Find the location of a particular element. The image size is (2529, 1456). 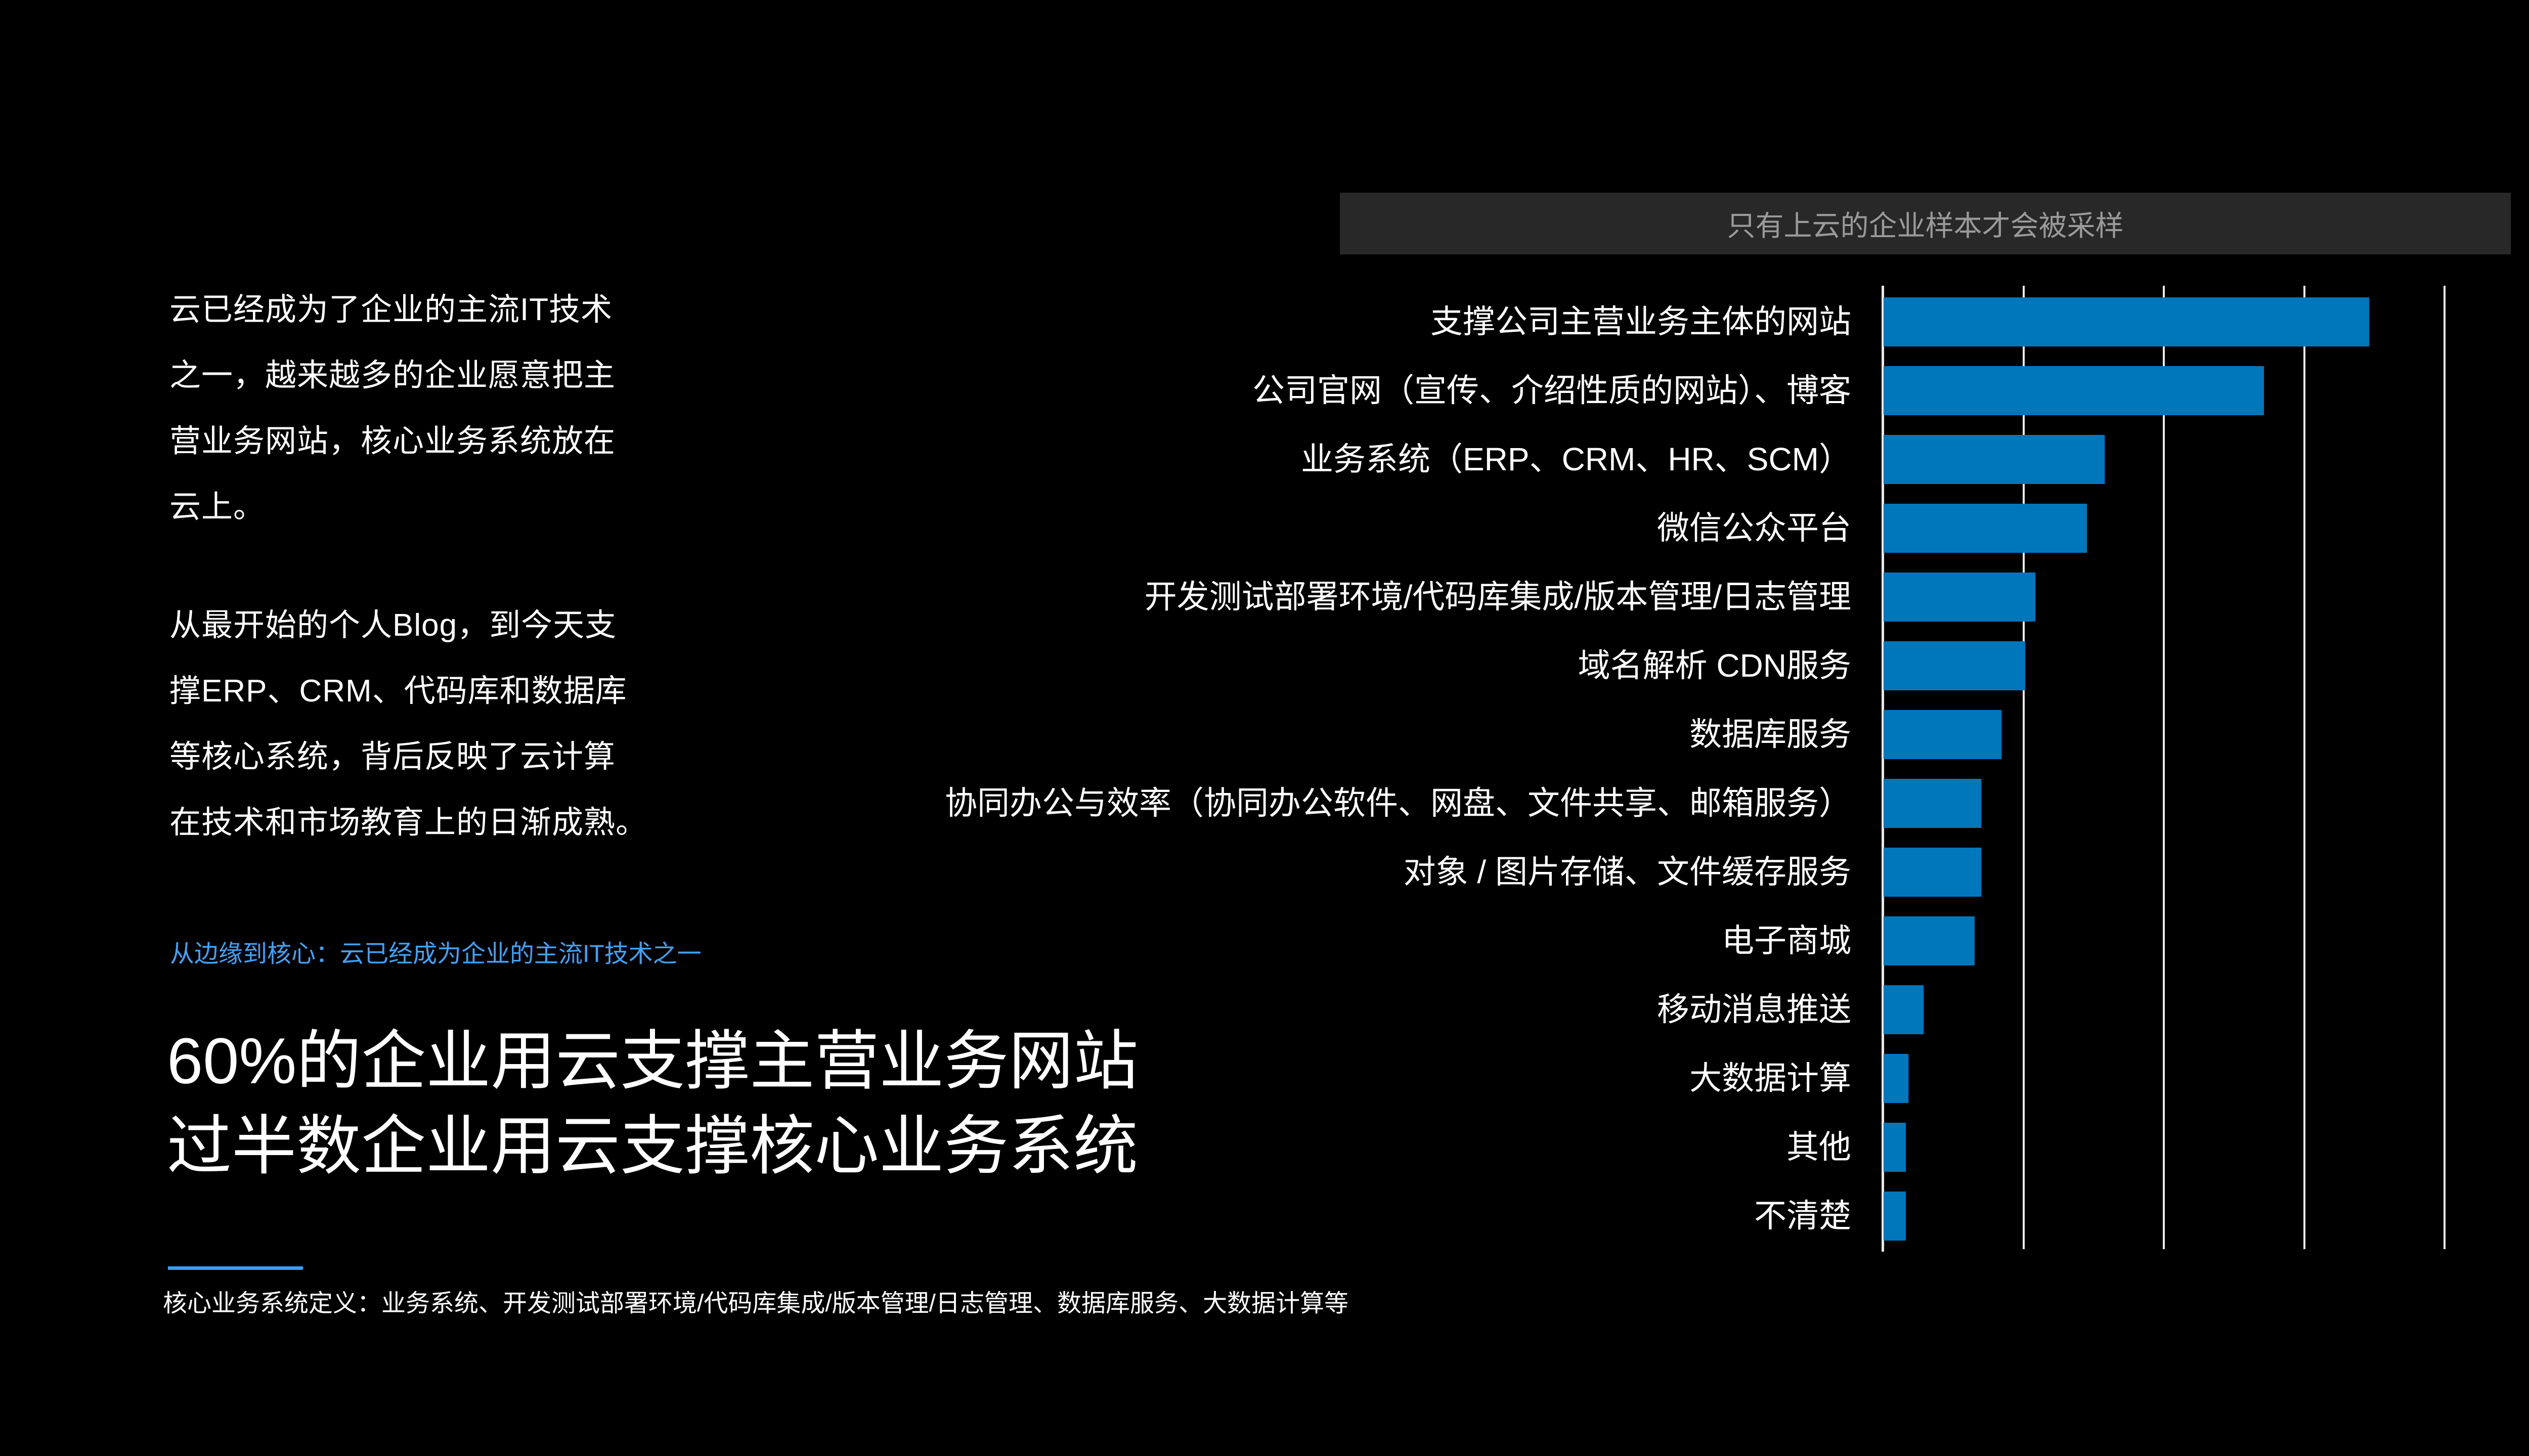

category-label: 微信公众平台 is located at coordinates (1754, 528).